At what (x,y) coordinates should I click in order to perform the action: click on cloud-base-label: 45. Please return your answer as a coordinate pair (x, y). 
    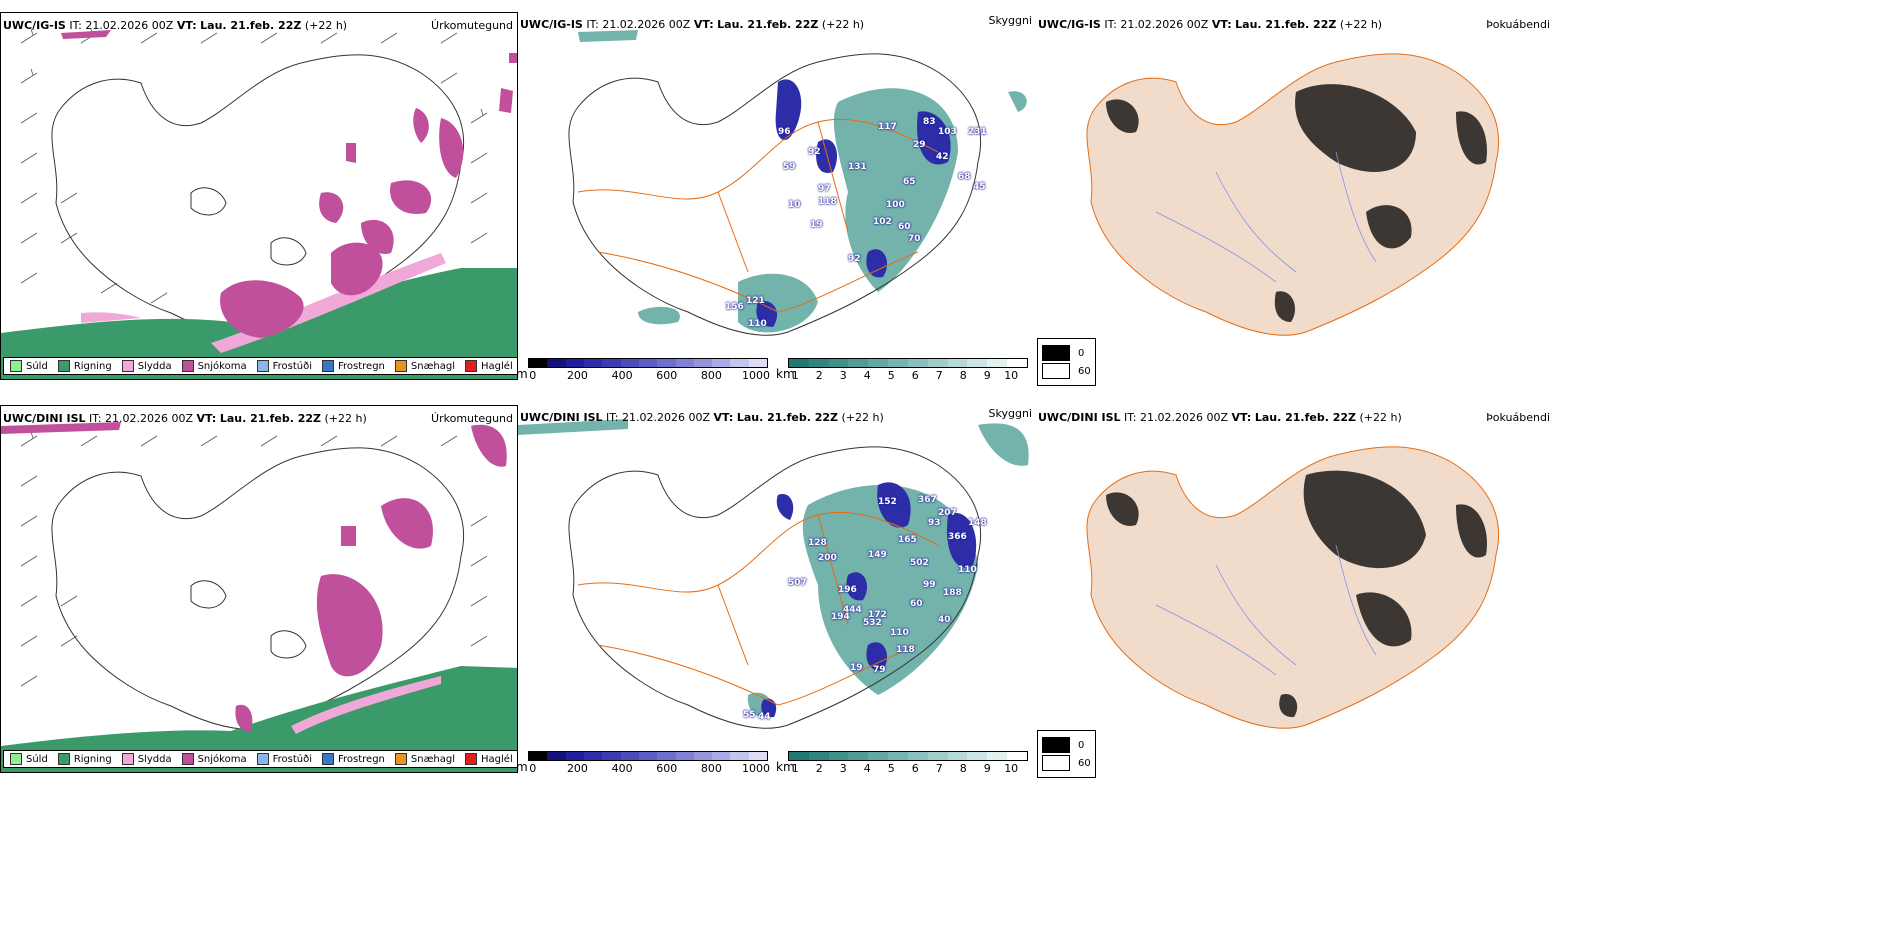
    Looking at the image, I should click on (979, 187).